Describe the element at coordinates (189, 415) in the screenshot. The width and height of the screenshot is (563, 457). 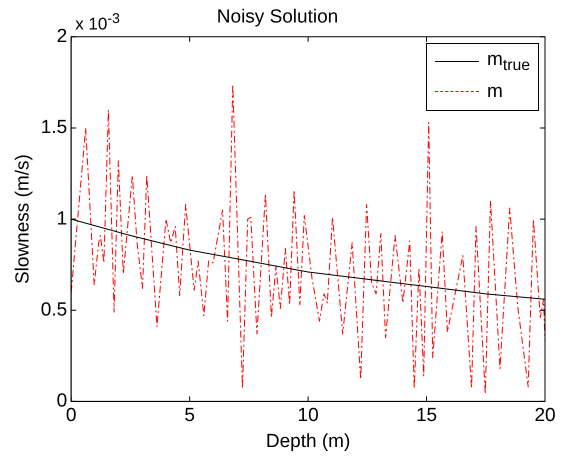
I see `x-tick-label: 5` at that location.